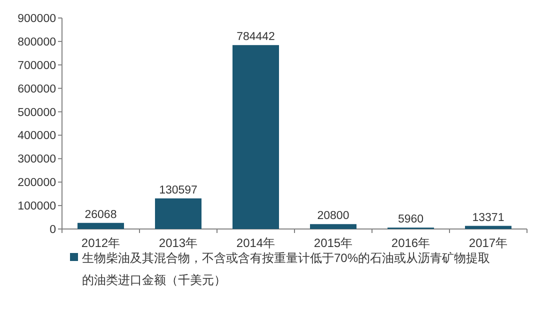 The height and width of the screenshot is (323, 535). I want to click on x-tick-label: 2012年, so click(100, 243).